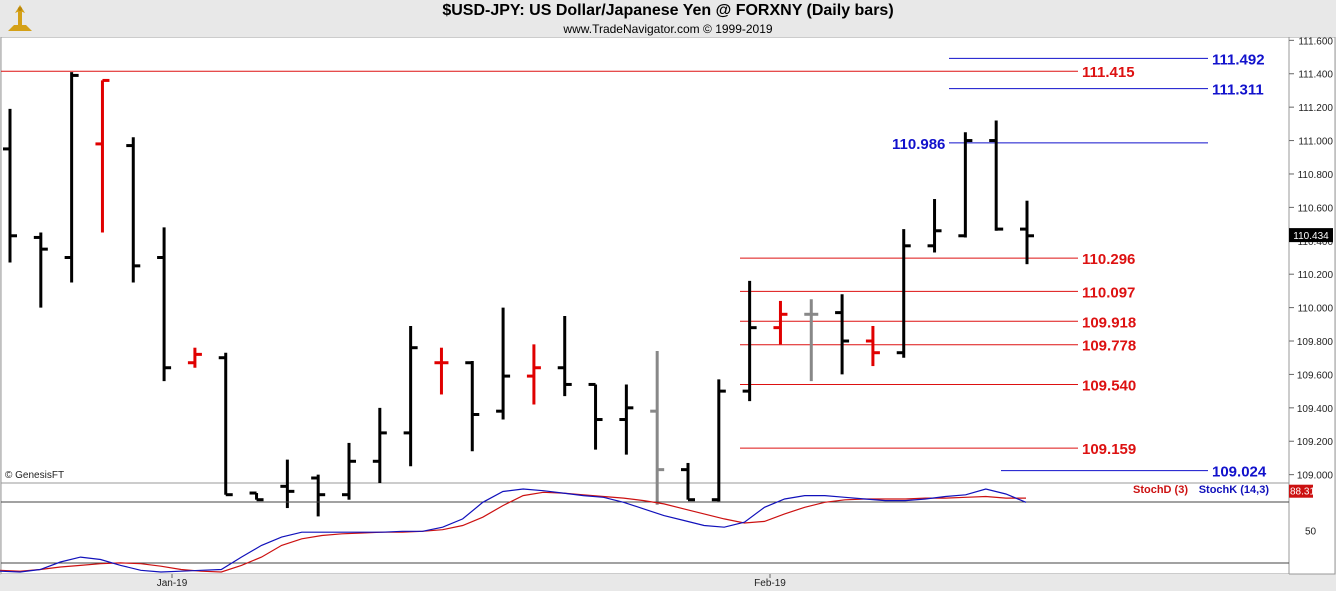 The image size is (1336, 591). I want to click on level-label: 111.492, so click(1238, 59).